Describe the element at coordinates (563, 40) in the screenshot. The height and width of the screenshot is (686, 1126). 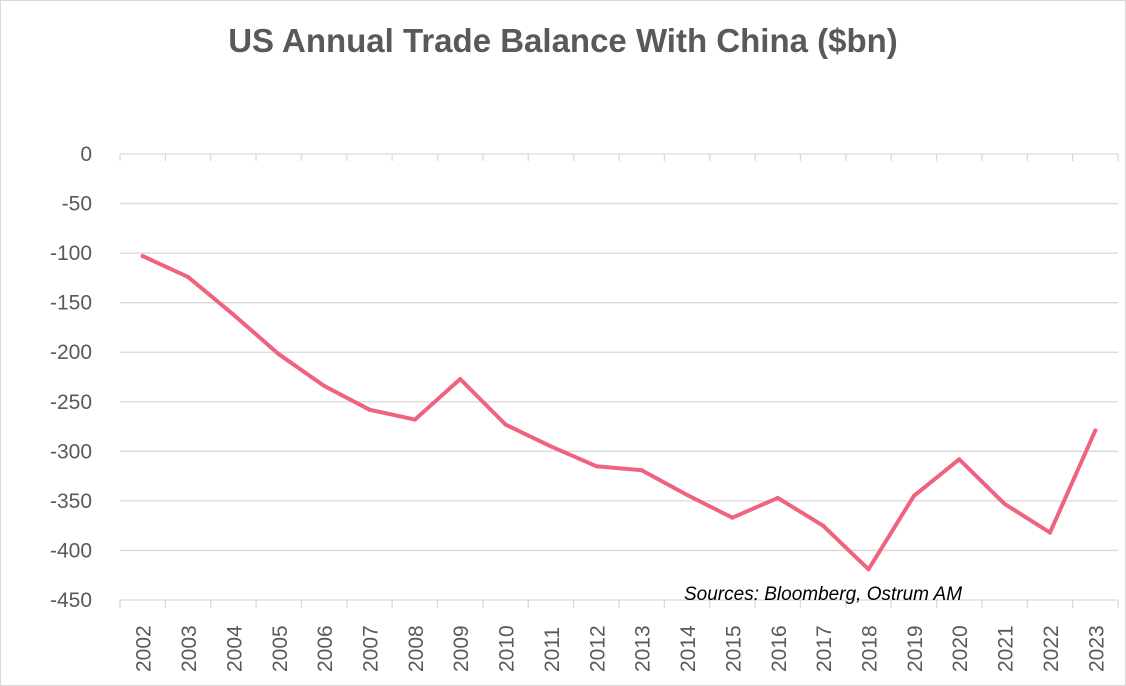
I see `chart-title: US Annual Trade Balance With China ($bn)` at that location.